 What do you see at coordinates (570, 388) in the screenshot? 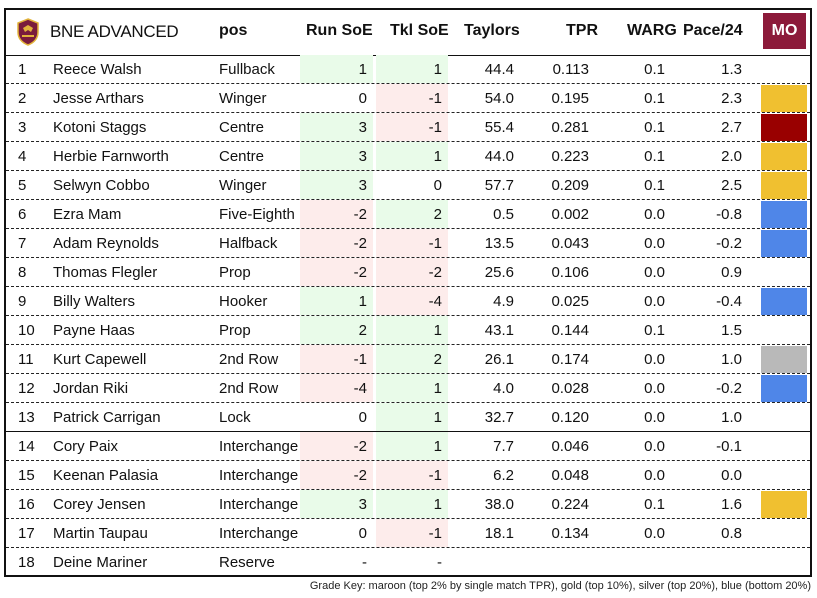
I see `tpr-value: 0.028` at bounding box center [570, 388].